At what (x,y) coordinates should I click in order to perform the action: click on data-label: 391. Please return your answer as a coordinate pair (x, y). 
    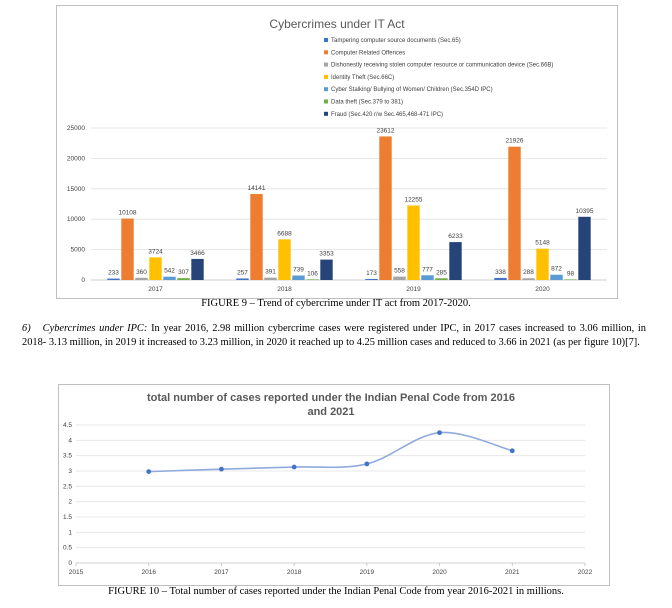
    Looking at the image, I should click on (270, 272).